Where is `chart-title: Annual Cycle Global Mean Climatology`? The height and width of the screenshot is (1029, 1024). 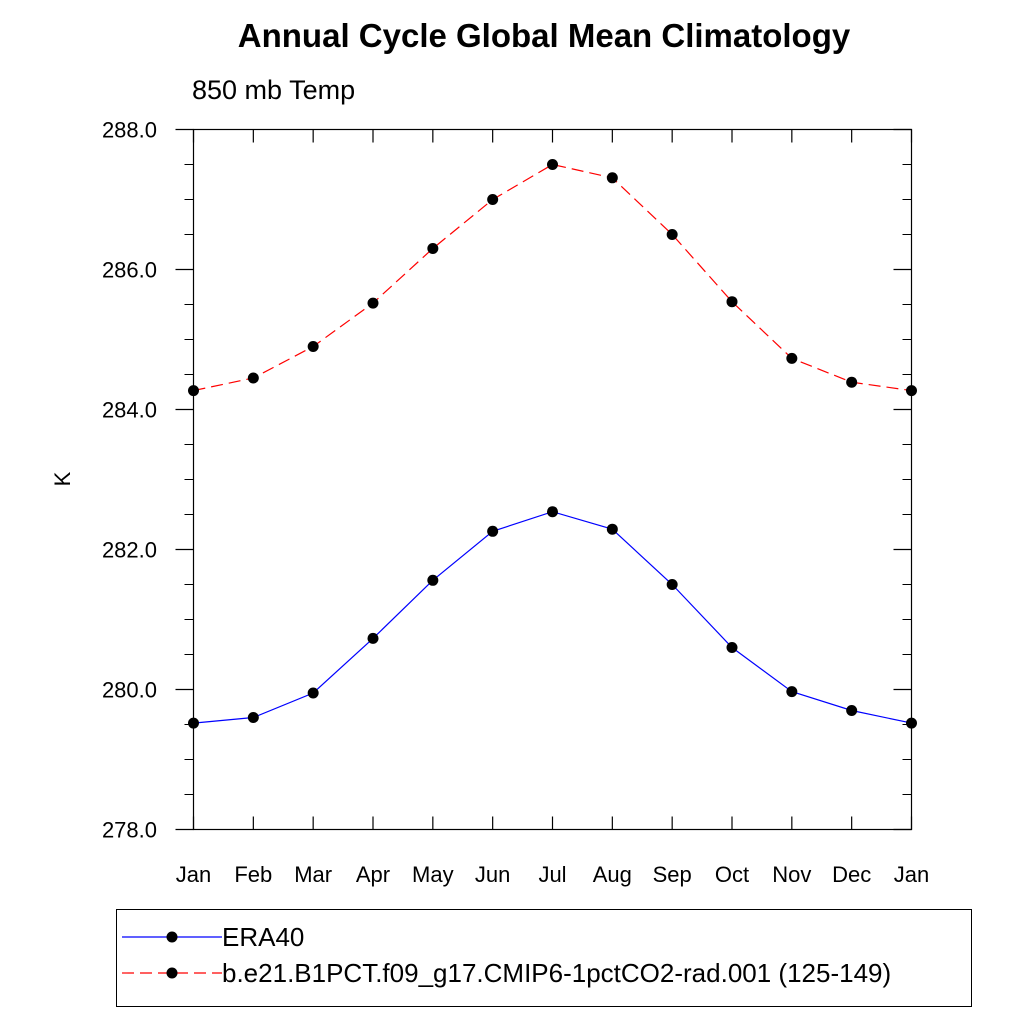
chart-title: Annual Cycle Global Mean Climatology is located at coordinates (544, 35).